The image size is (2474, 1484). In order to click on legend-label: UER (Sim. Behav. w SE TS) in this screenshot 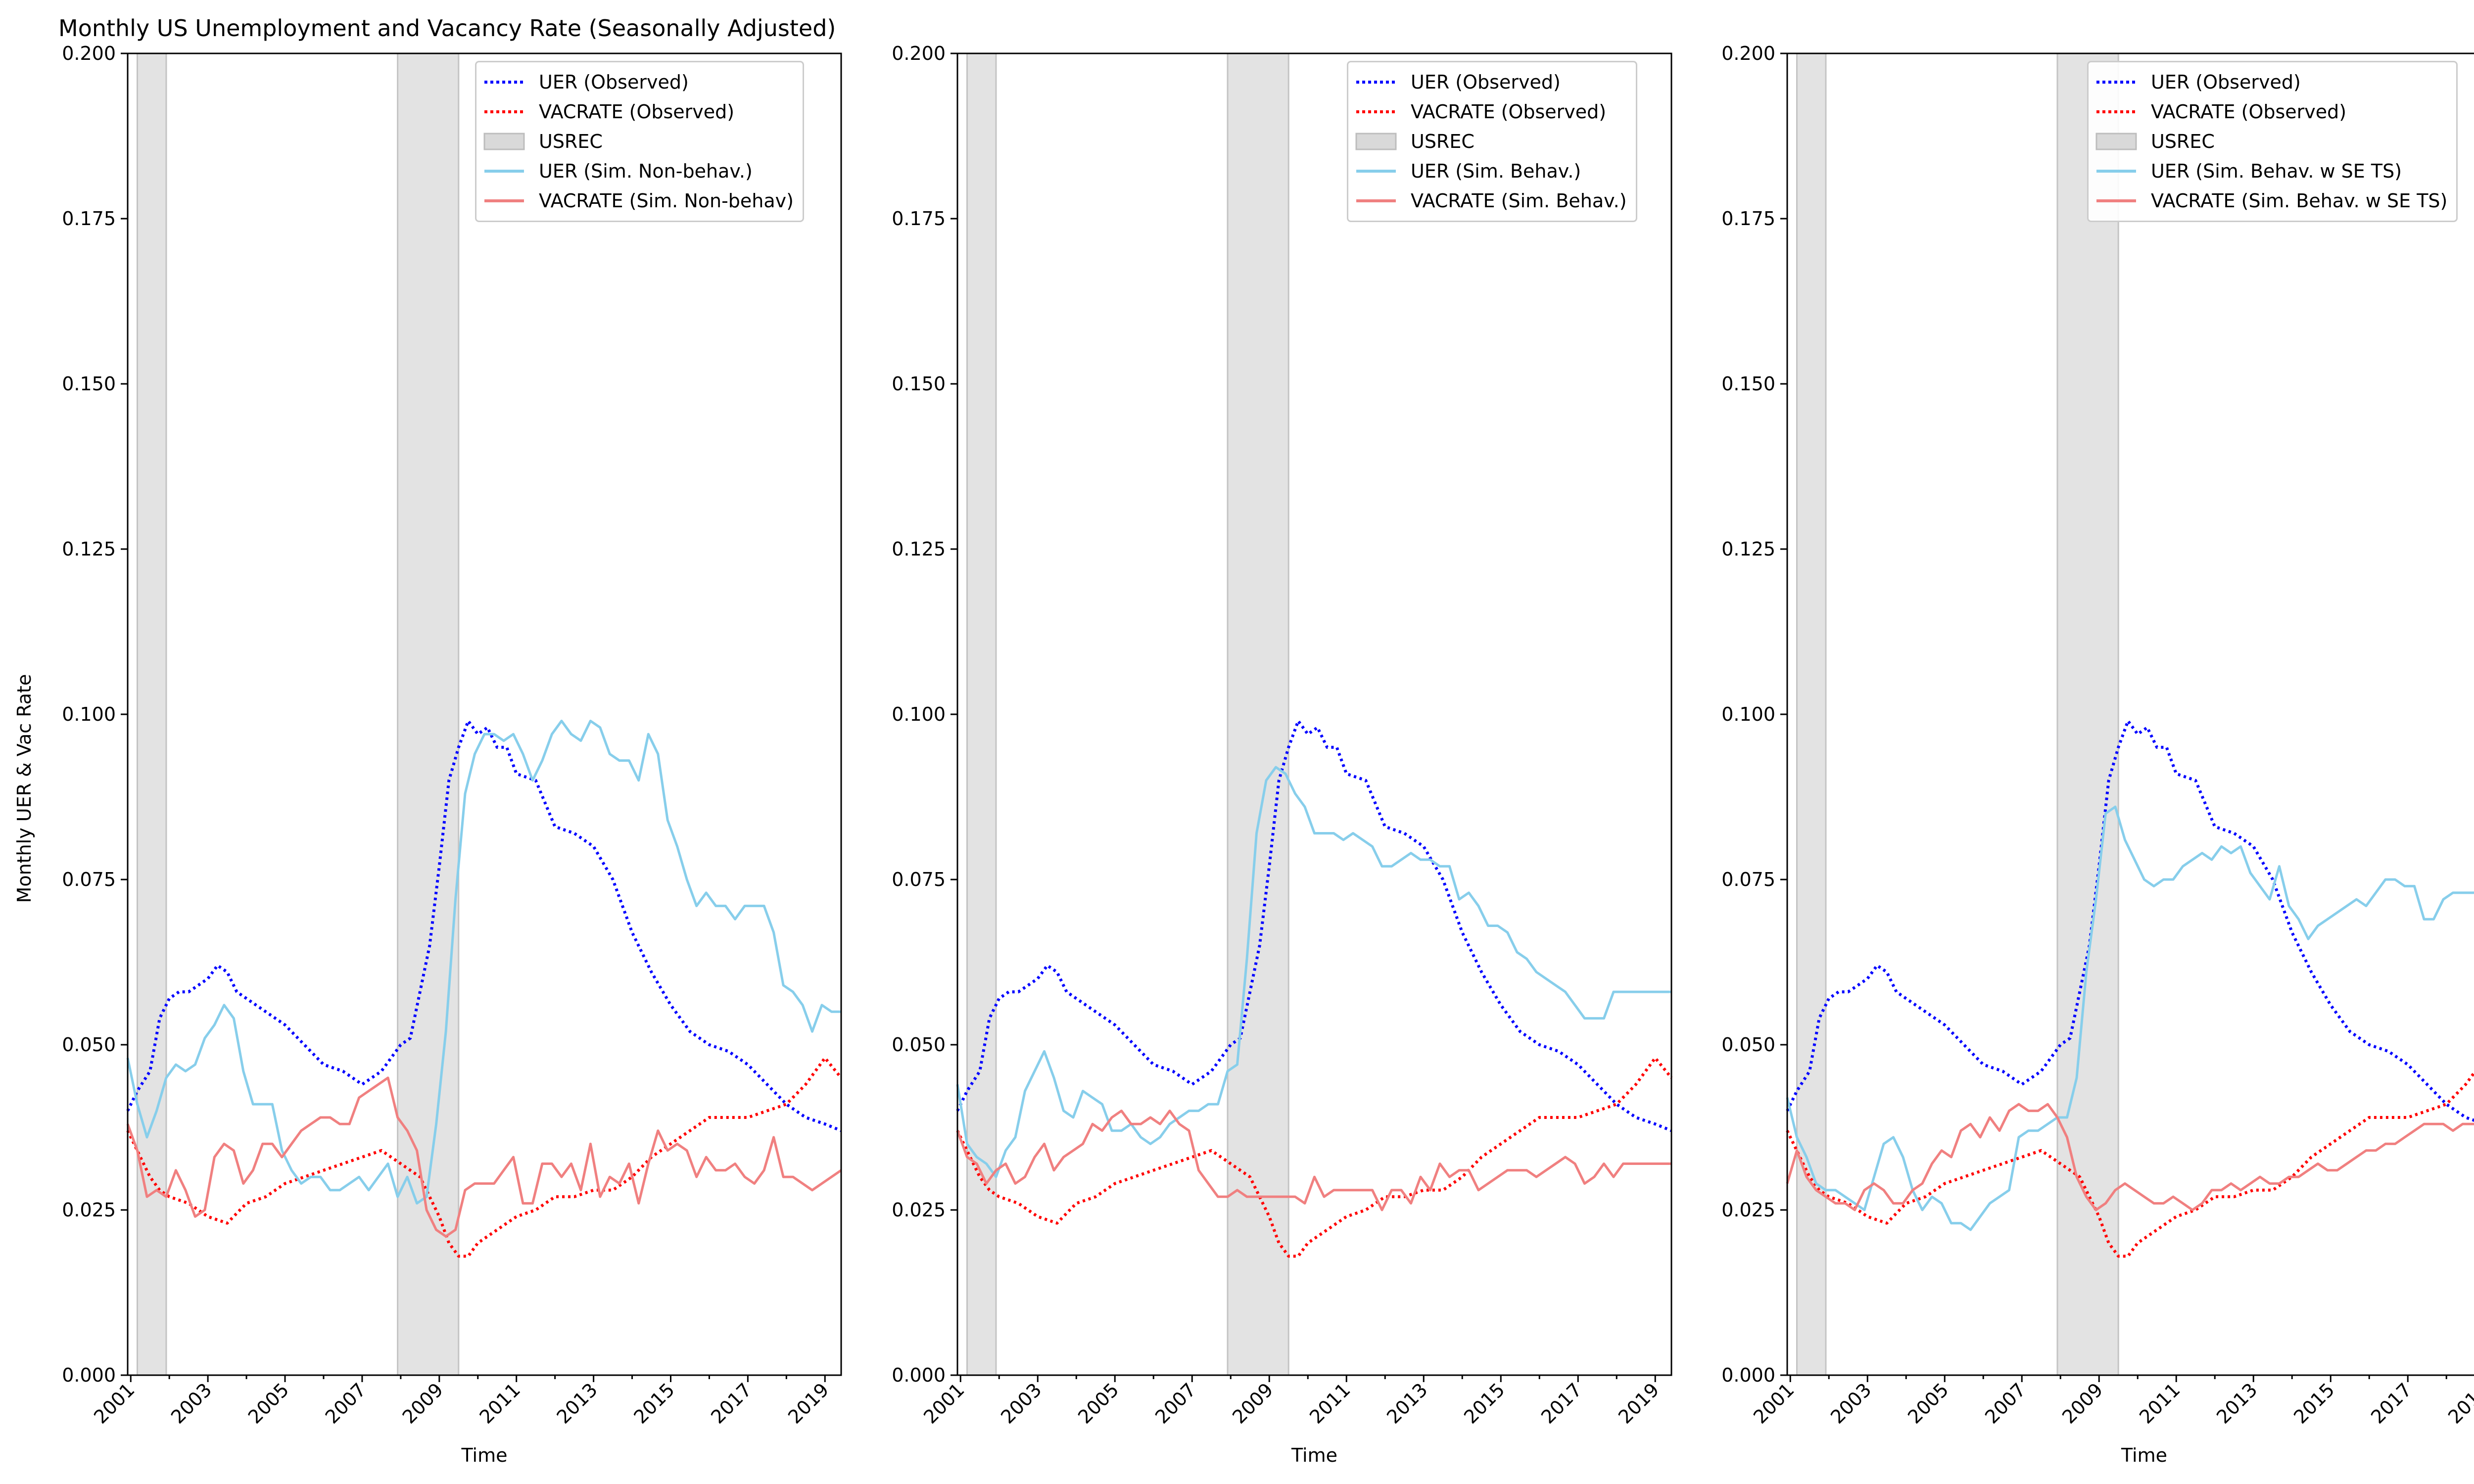, I will do `click(2277, 171)`.